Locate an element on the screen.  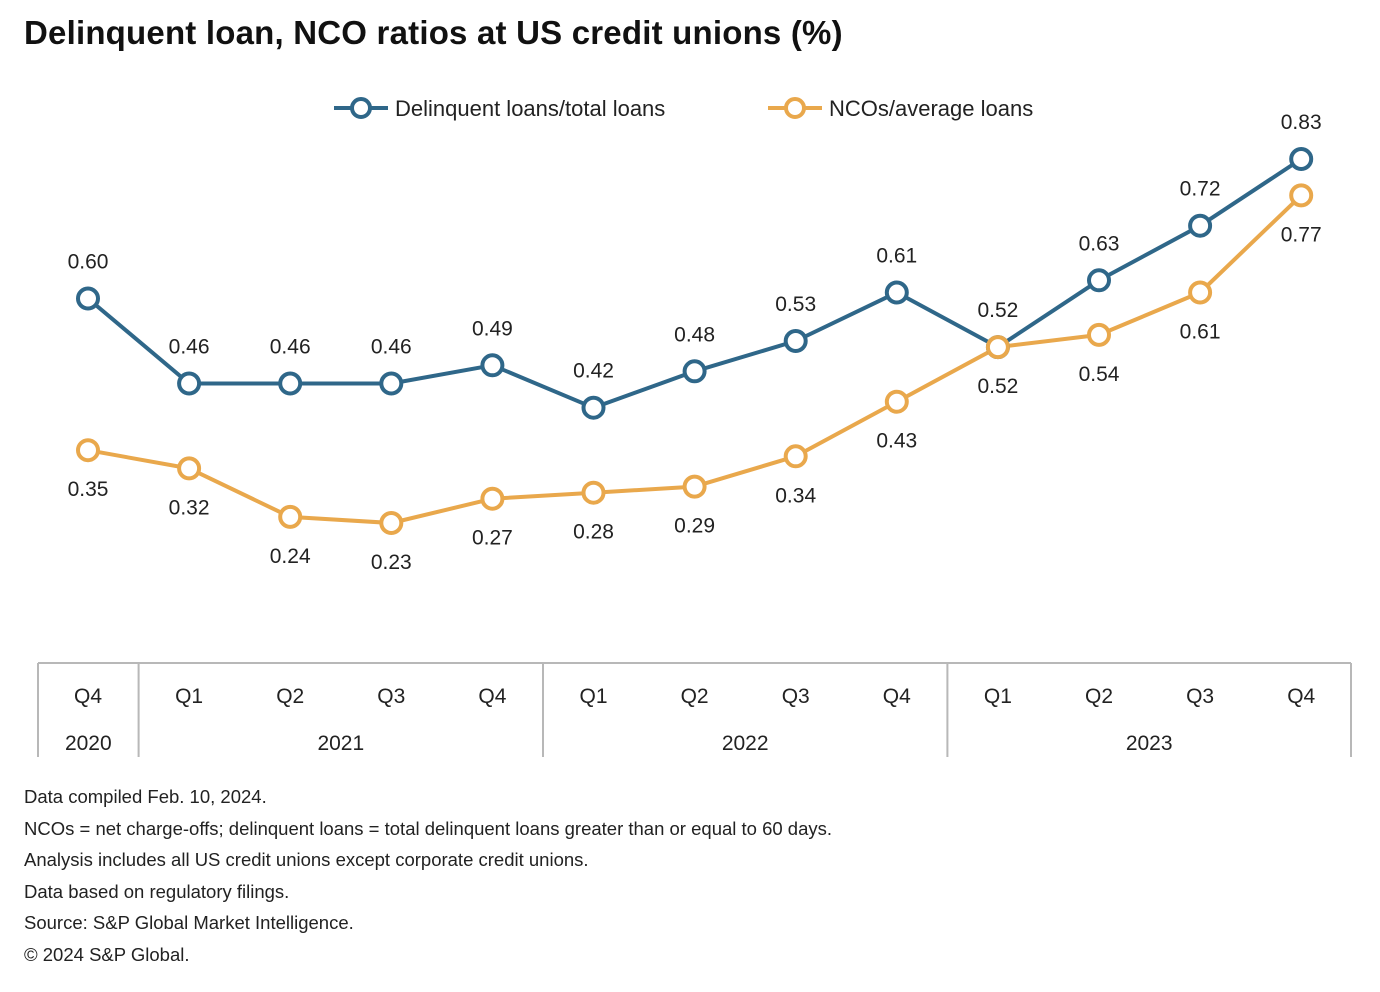
data-label-delinquent-11: 0.72 is located at coordinates (1200, 189).